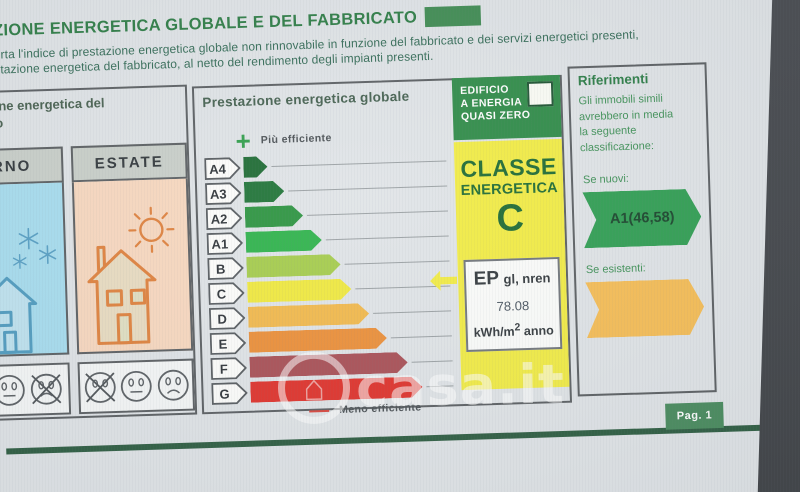 The image size is (800, 492). What do you see at coordinates (319, 410) in the screenshot?
I see `minus-icon: —` at bounding box center [319, 410].